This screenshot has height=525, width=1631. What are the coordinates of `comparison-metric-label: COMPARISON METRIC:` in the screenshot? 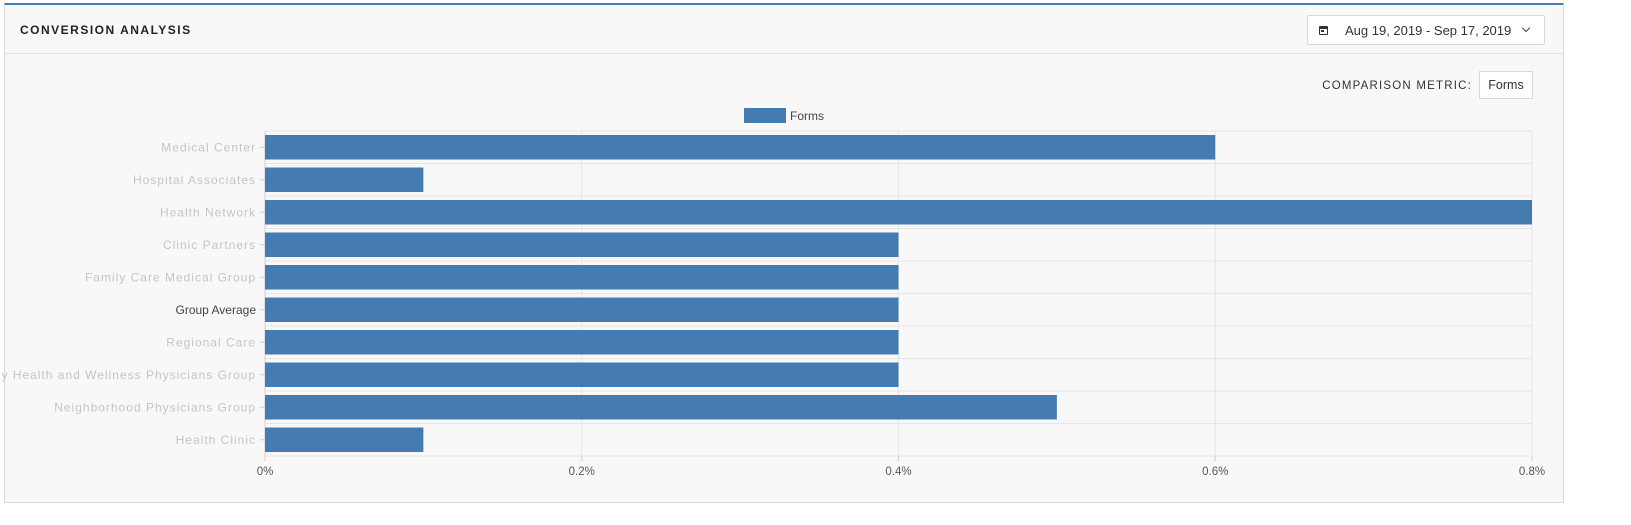 It's located at (1397, 86).